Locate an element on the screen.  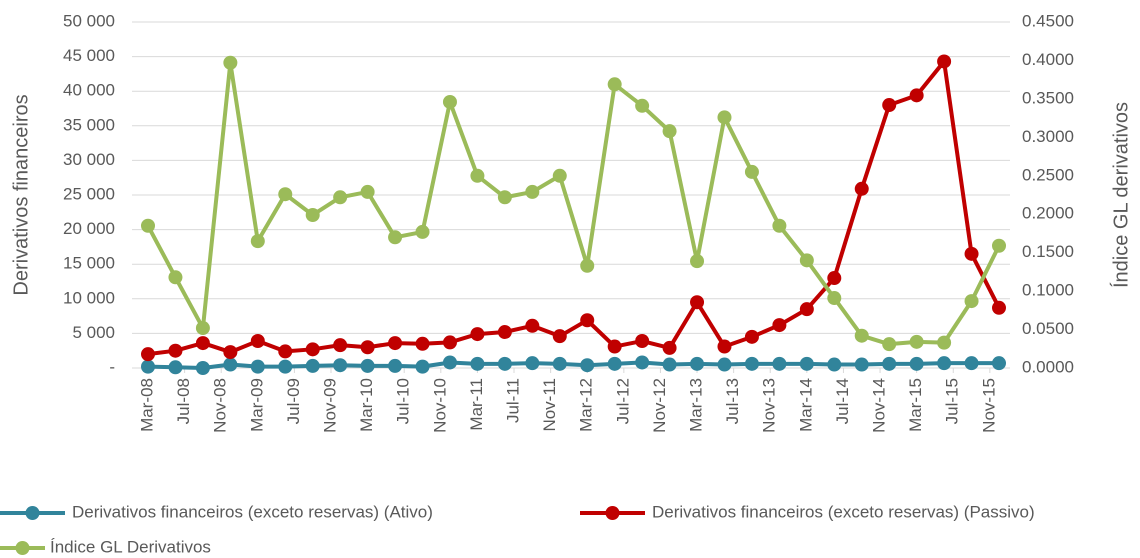
y2-tick-label: 0.4500 is located at coordinates (1048, 20).